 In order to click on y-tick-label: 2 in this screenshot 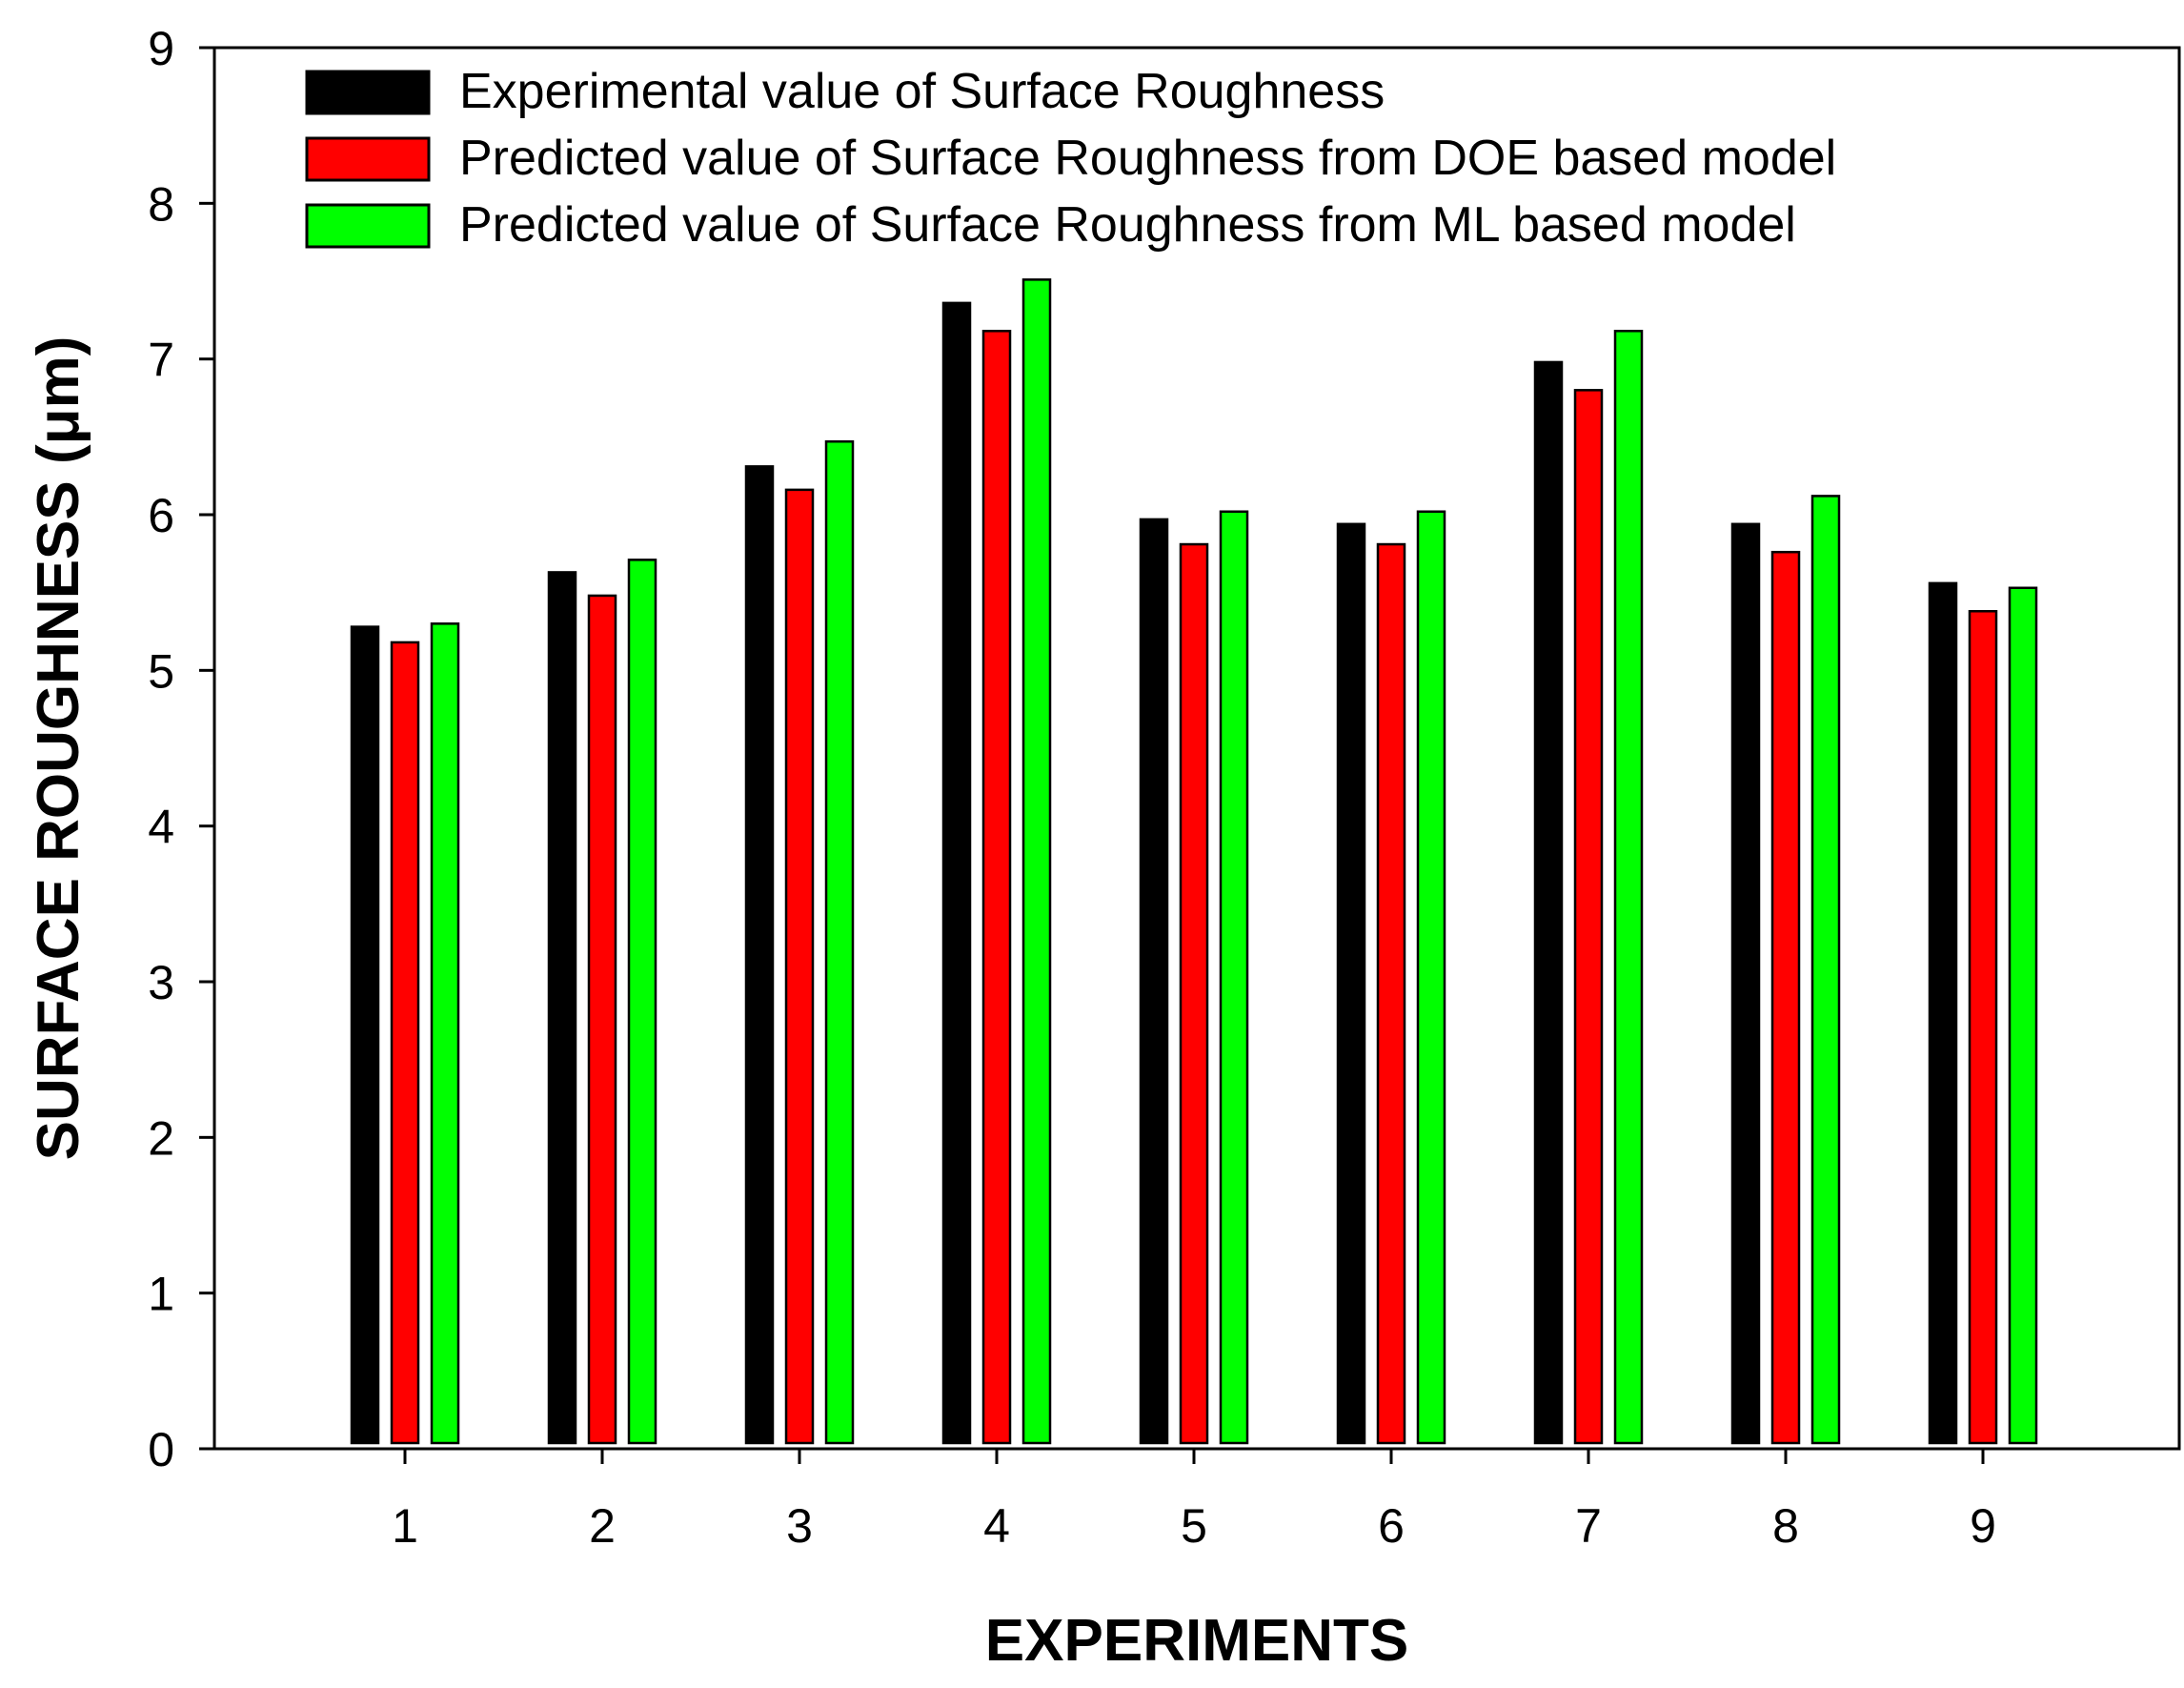, I will do `click(161, 1138)`.